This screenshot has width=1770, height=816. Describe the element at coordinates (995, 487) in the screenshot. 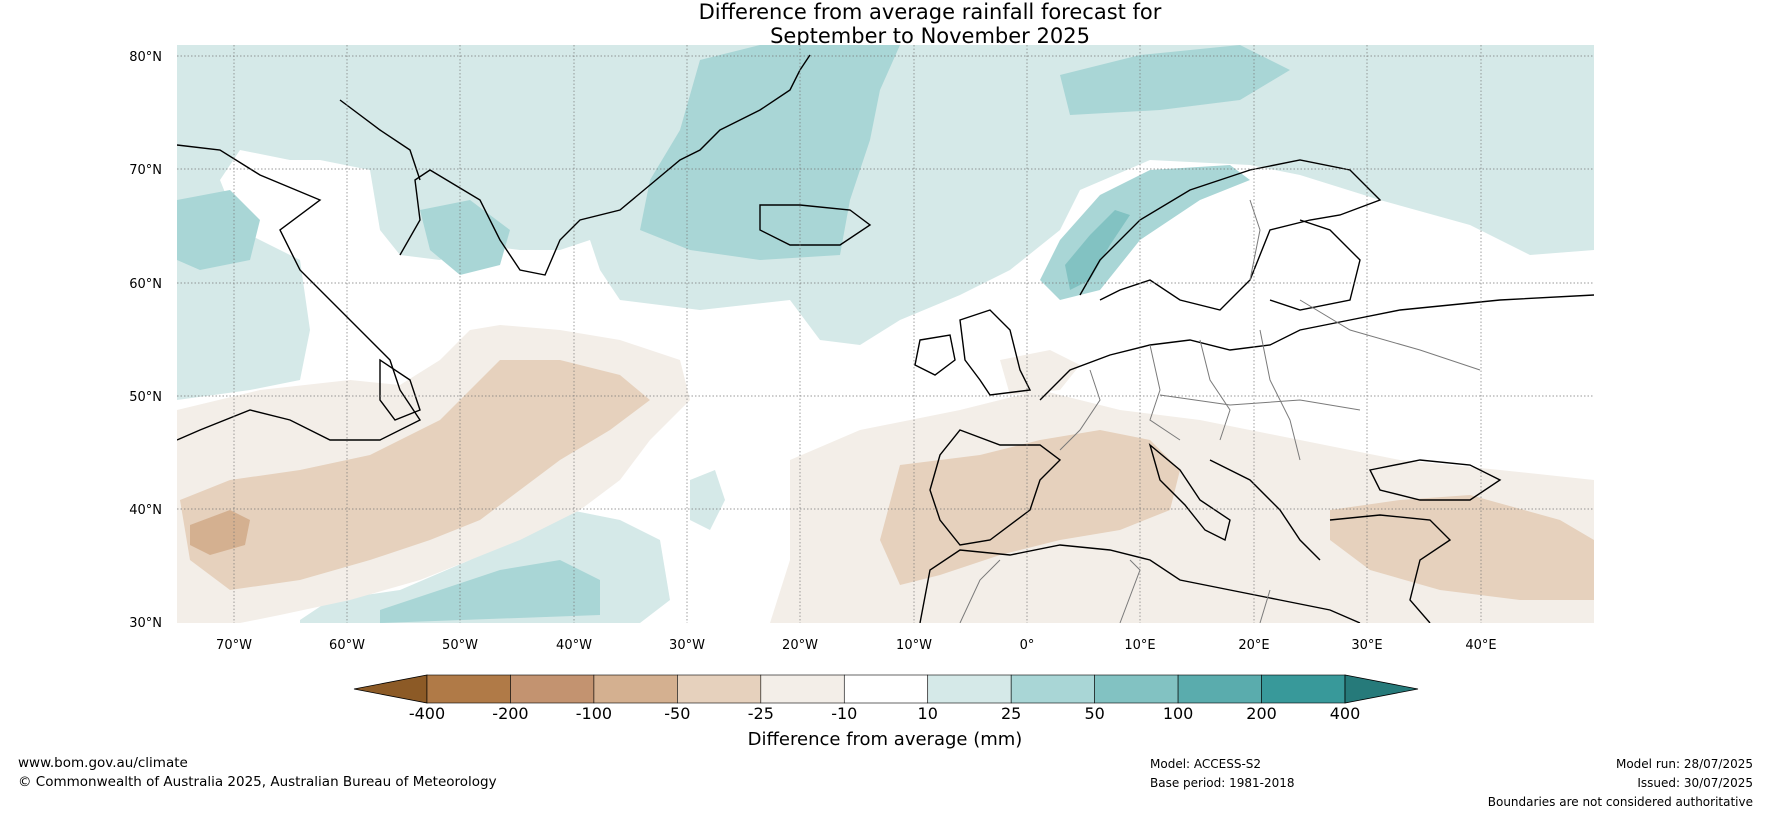

I see `coast-iberia` at that location.